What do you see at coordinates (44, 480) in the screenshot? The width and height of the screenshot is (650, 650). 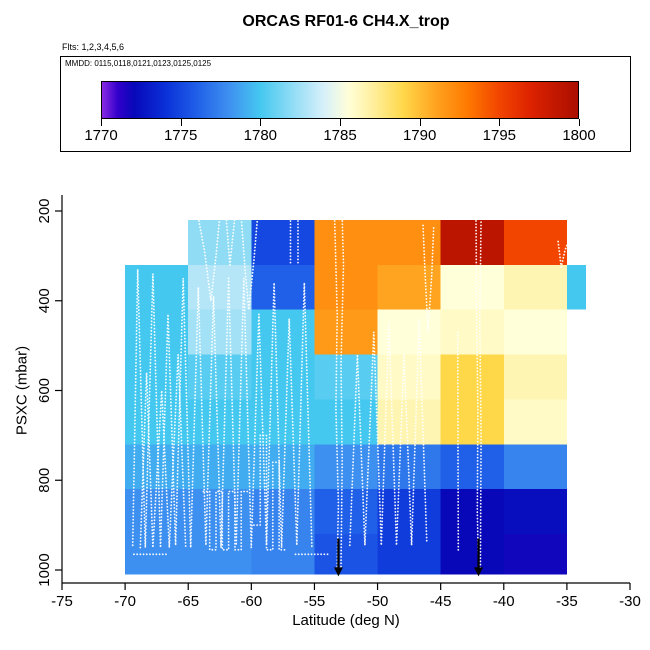 I see `y-tick-label: 800` at bounding box center [44, 480].